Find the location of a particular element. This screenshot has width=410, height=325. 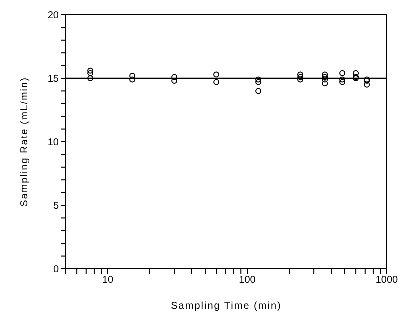

y-tick-label: 0 is located at coordinates (56, 270).